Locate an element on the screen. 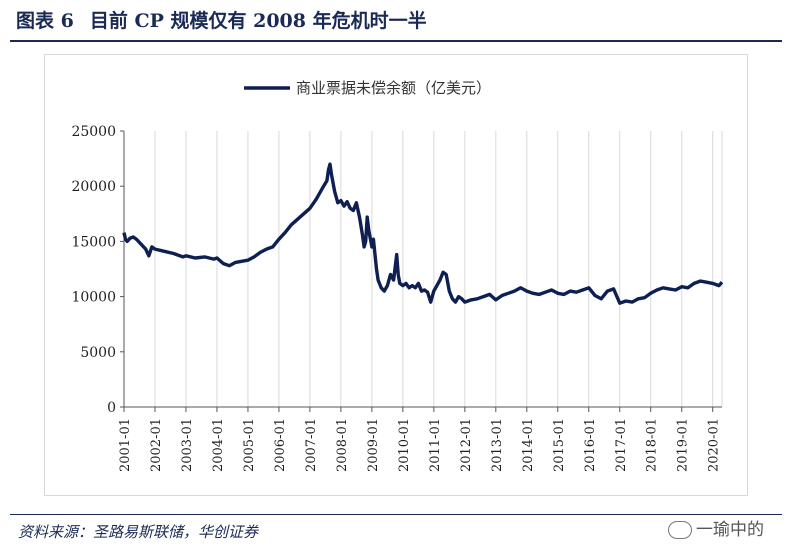 This screenshot has height=560, width=797. x-tick-label: 2011-01 is located at coordinates (435, 445).